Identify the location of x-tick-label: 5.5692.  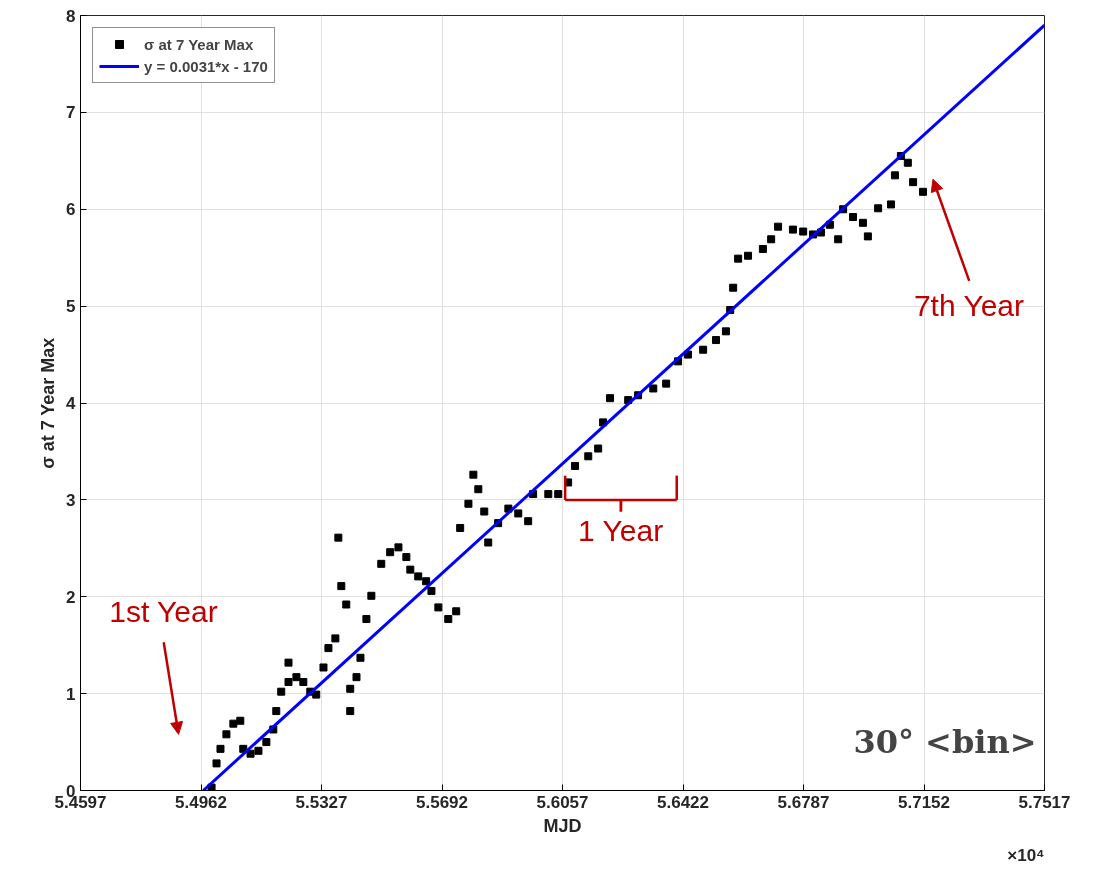
(442, 802).